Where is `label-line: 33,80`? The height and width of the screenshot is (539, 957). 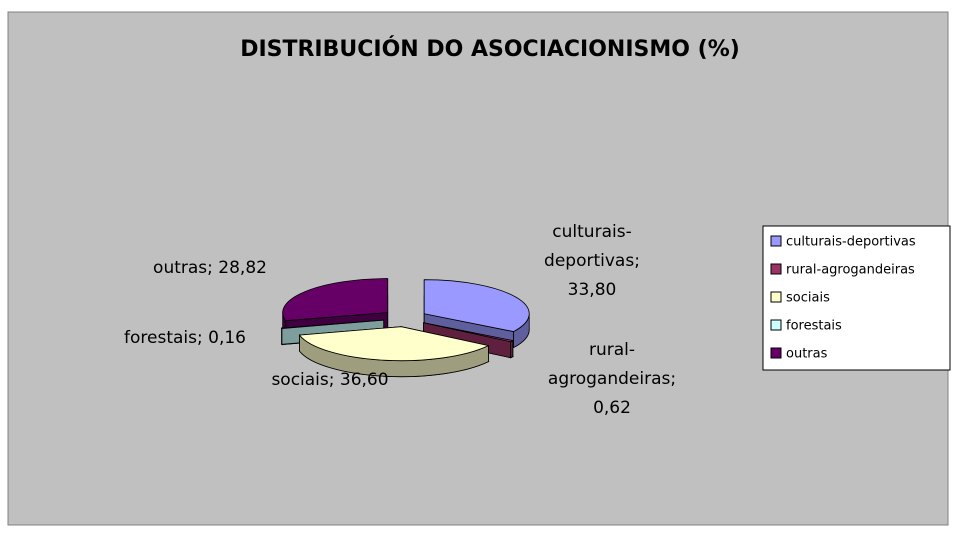 label-line: 33,80 is located at coordinates (592, 290).